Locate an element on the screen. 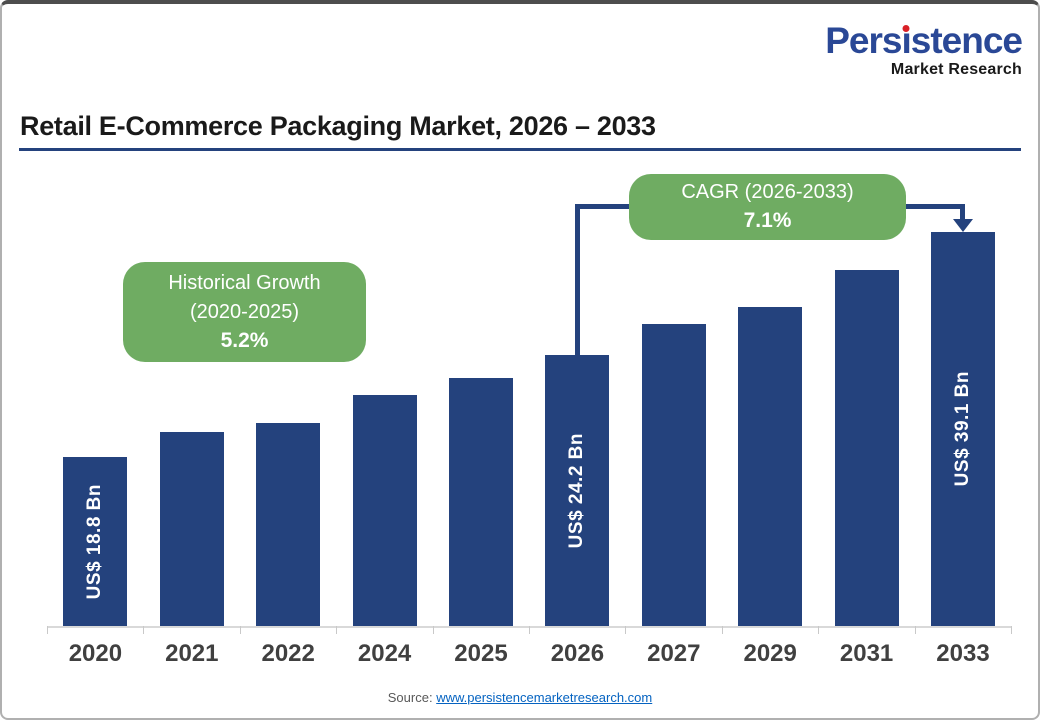  bar-value-label-2033: US$ 39.1 Bn is located at coordinates (962, 429).